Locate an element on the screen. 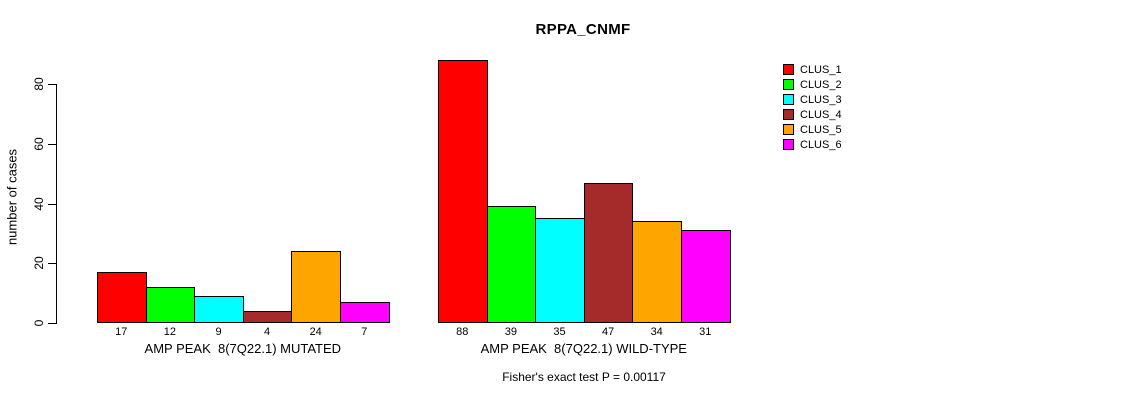 Image resolution: width=1140 pixels, height=400 pixels. legend-entry-clus_6: CLUS_6 is located at coordinates (812, 144).